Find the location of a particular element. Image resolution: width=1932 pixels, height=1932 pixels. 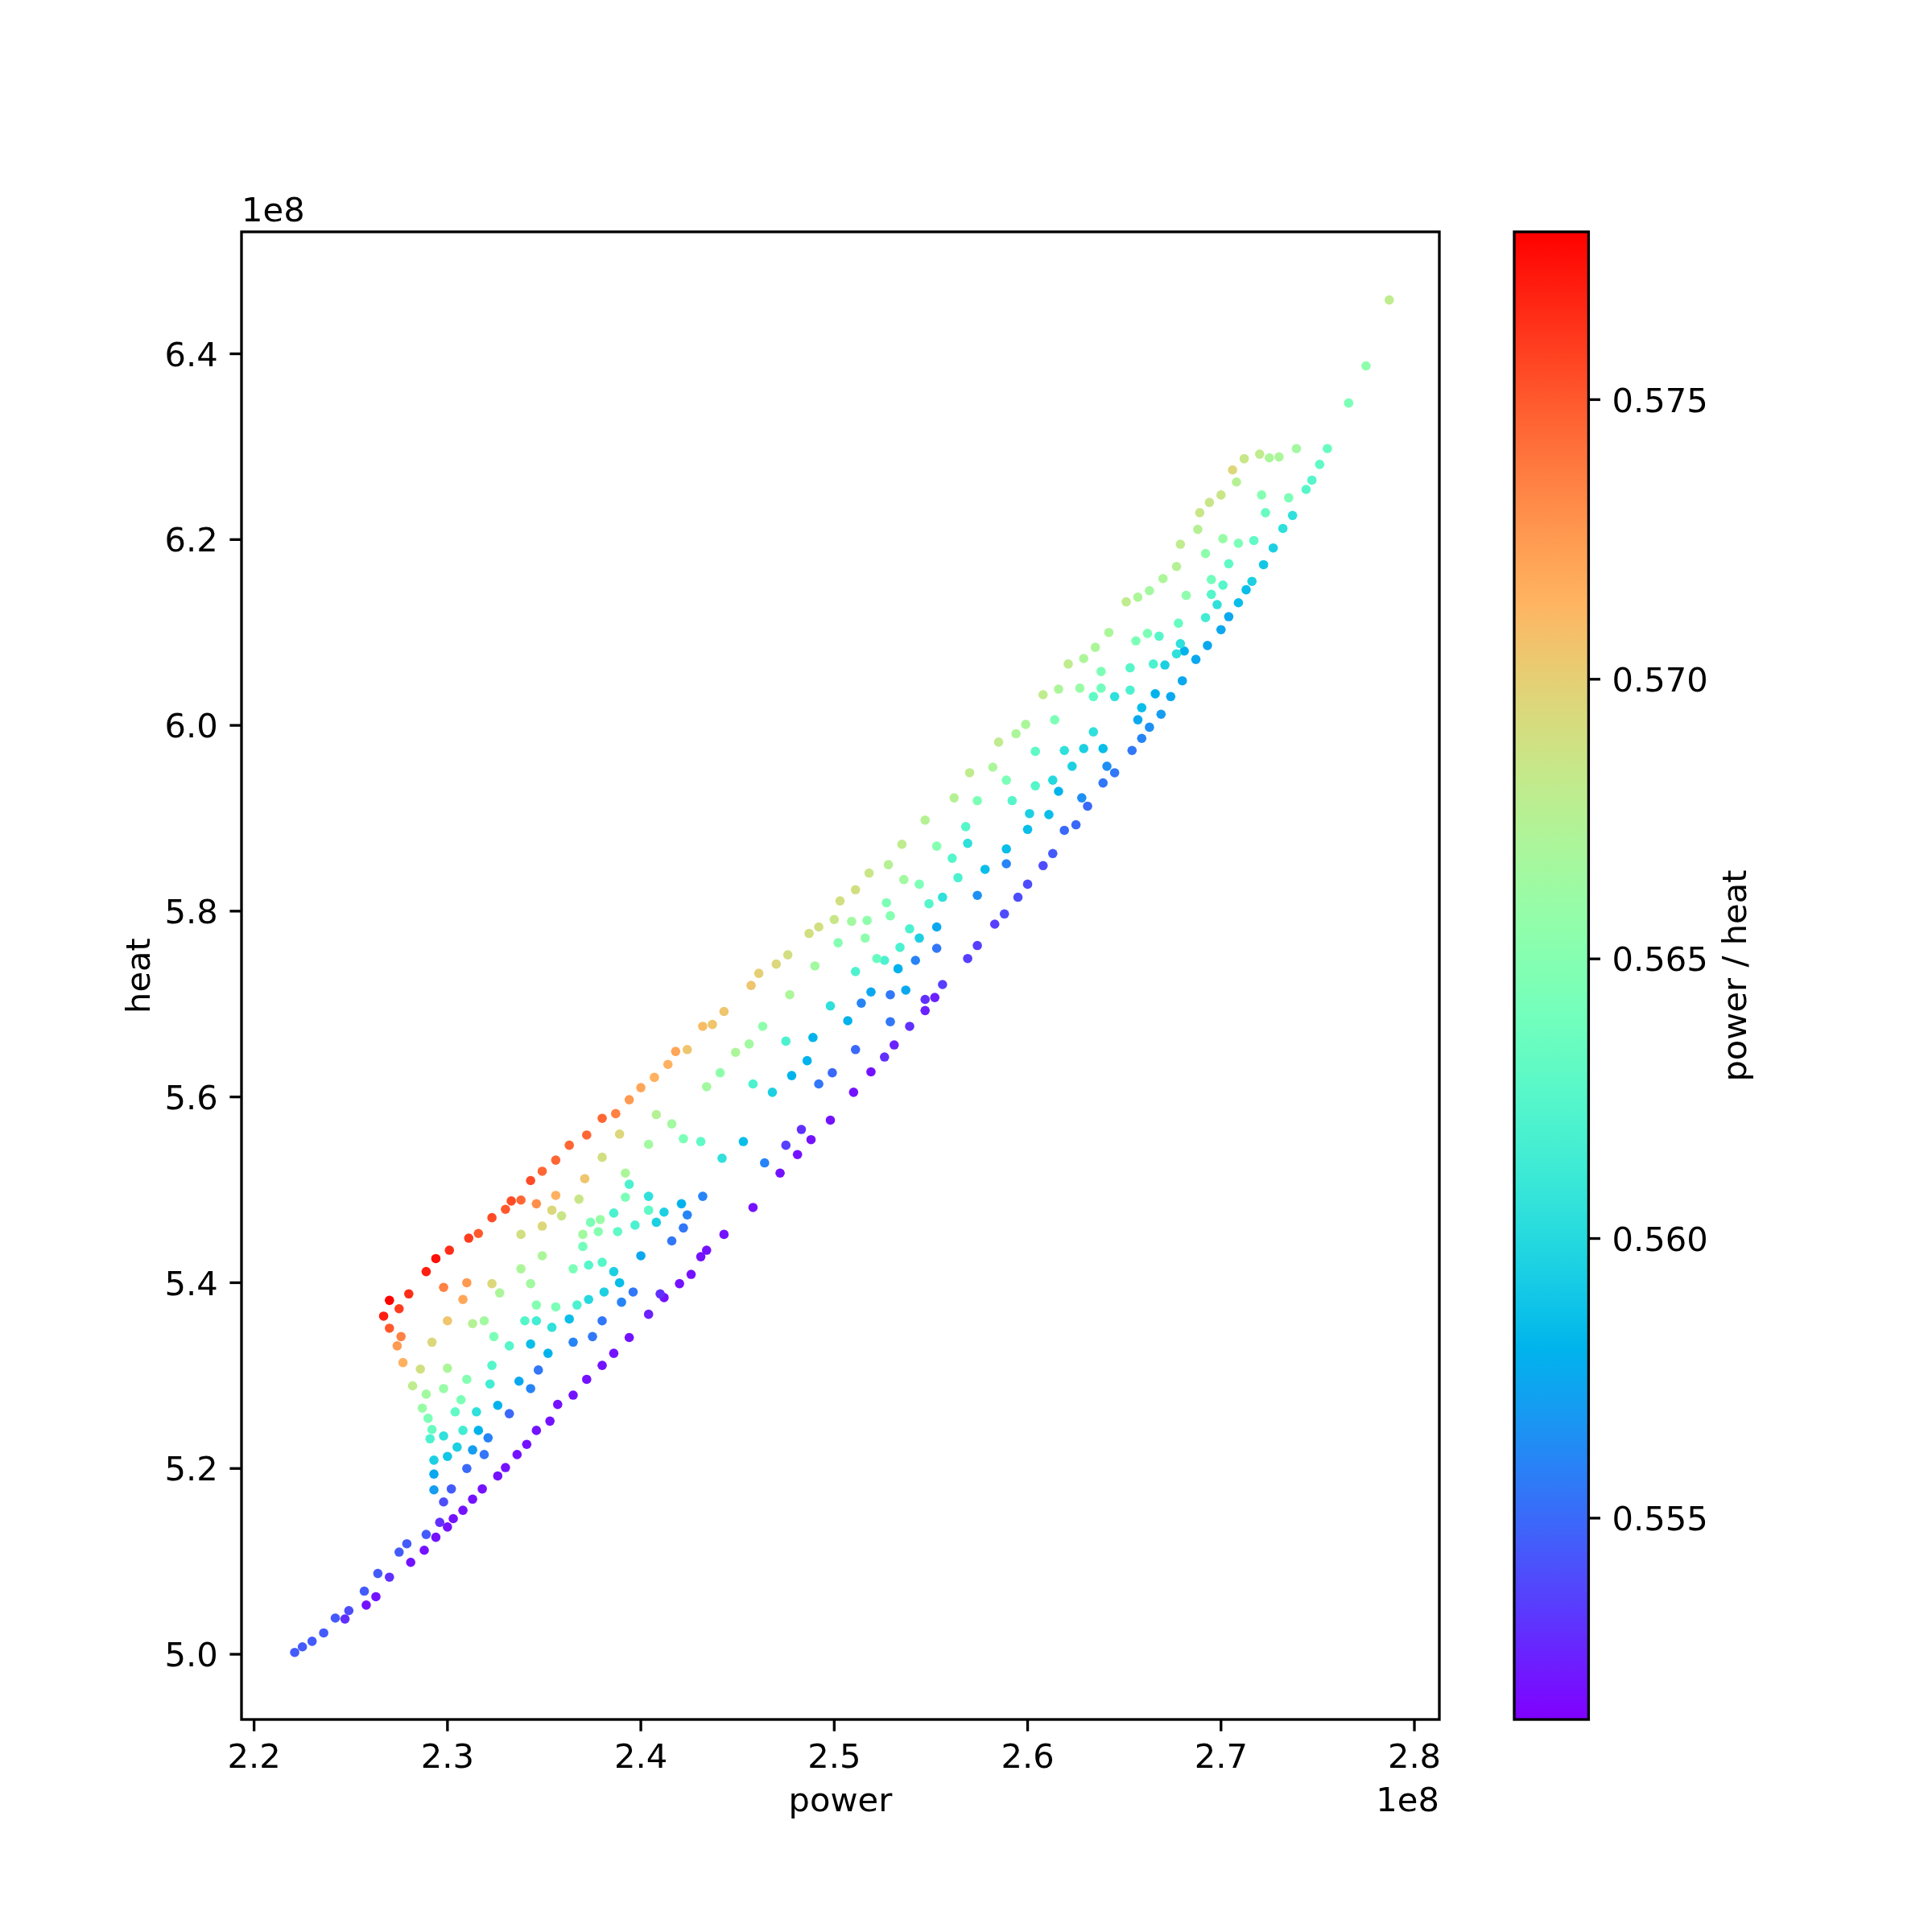

color-bar-title: power / heat is located at coordinates (1734, 975).